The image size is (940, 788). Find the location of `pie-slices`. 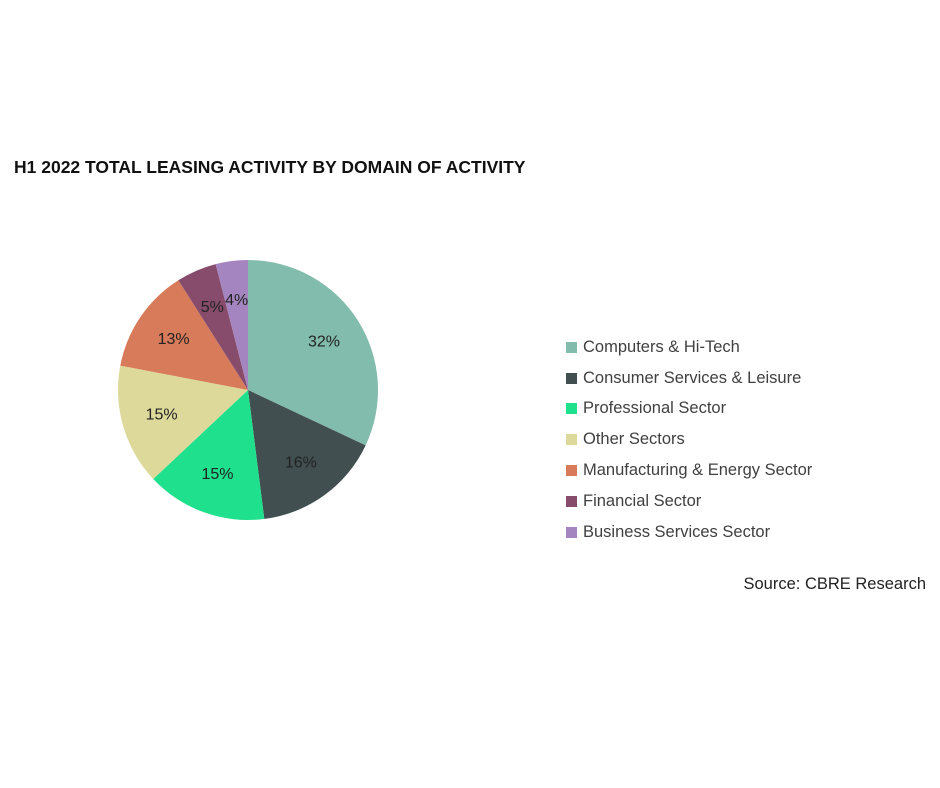

pie-slices is located at coordinates (248, 390).